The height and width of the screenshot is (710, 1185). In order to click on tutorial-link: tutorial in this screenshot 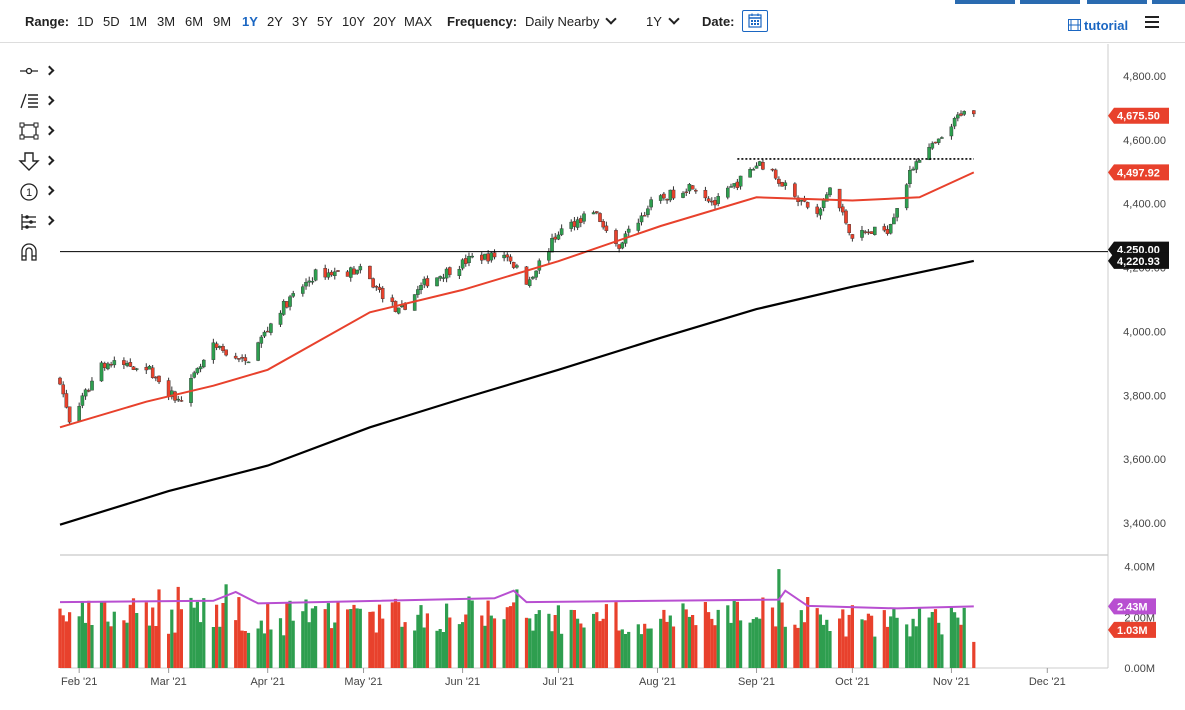, I will do `click(1098, 25)`.